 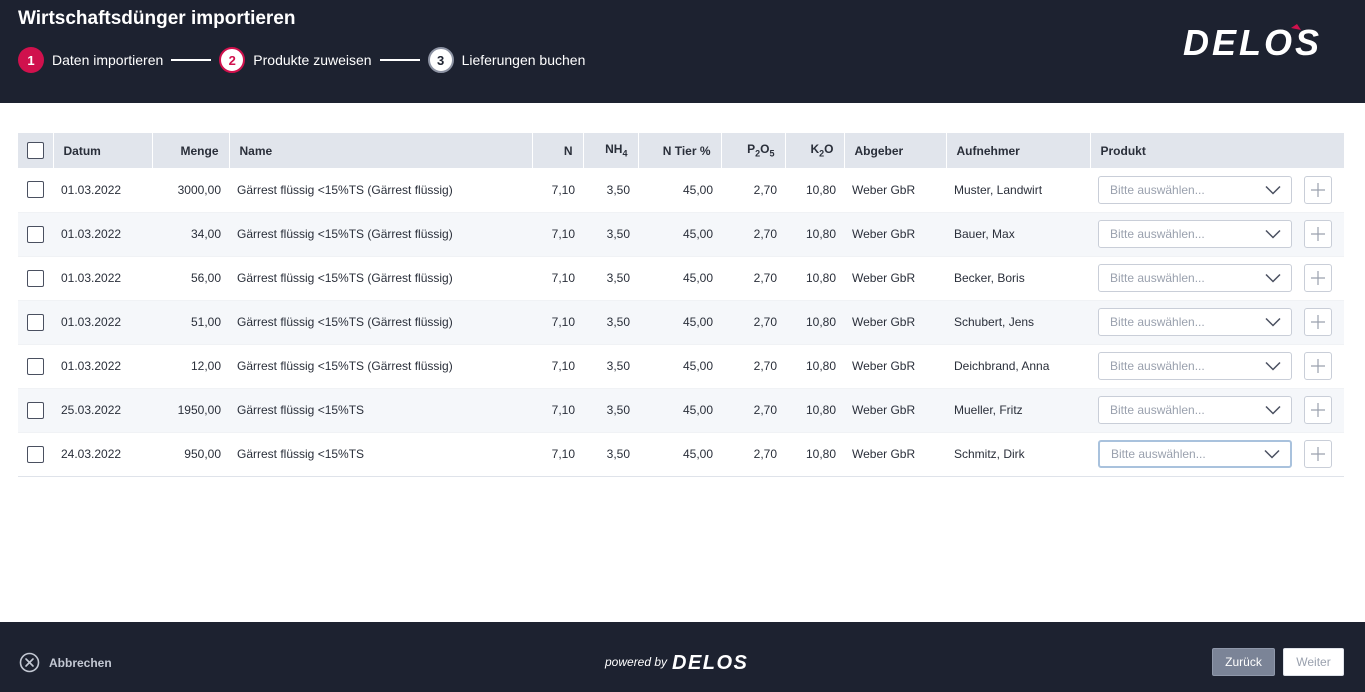 What do you see at coordinates (989, 278) in the screenshot?
I see `cell-aufnehmer: Becker, Boris` at bounding box center [989, 278].